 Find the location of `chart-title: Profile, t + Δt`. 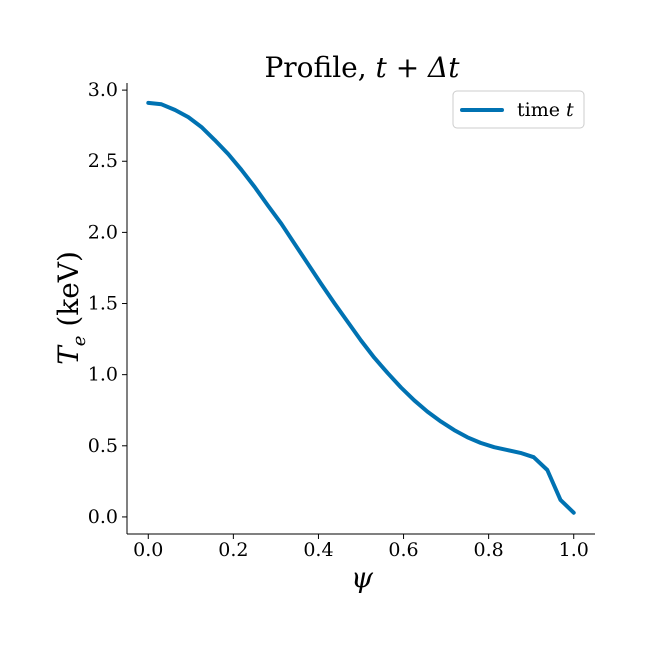

chart-title: Profile, t + Δt is located at coordinates (362, 67).